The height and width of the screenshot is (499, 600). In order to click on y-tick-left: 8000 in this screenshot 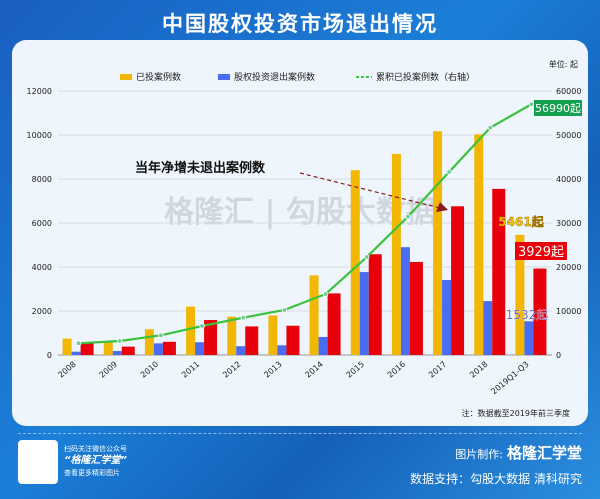, I will do `click(42, 179)`.